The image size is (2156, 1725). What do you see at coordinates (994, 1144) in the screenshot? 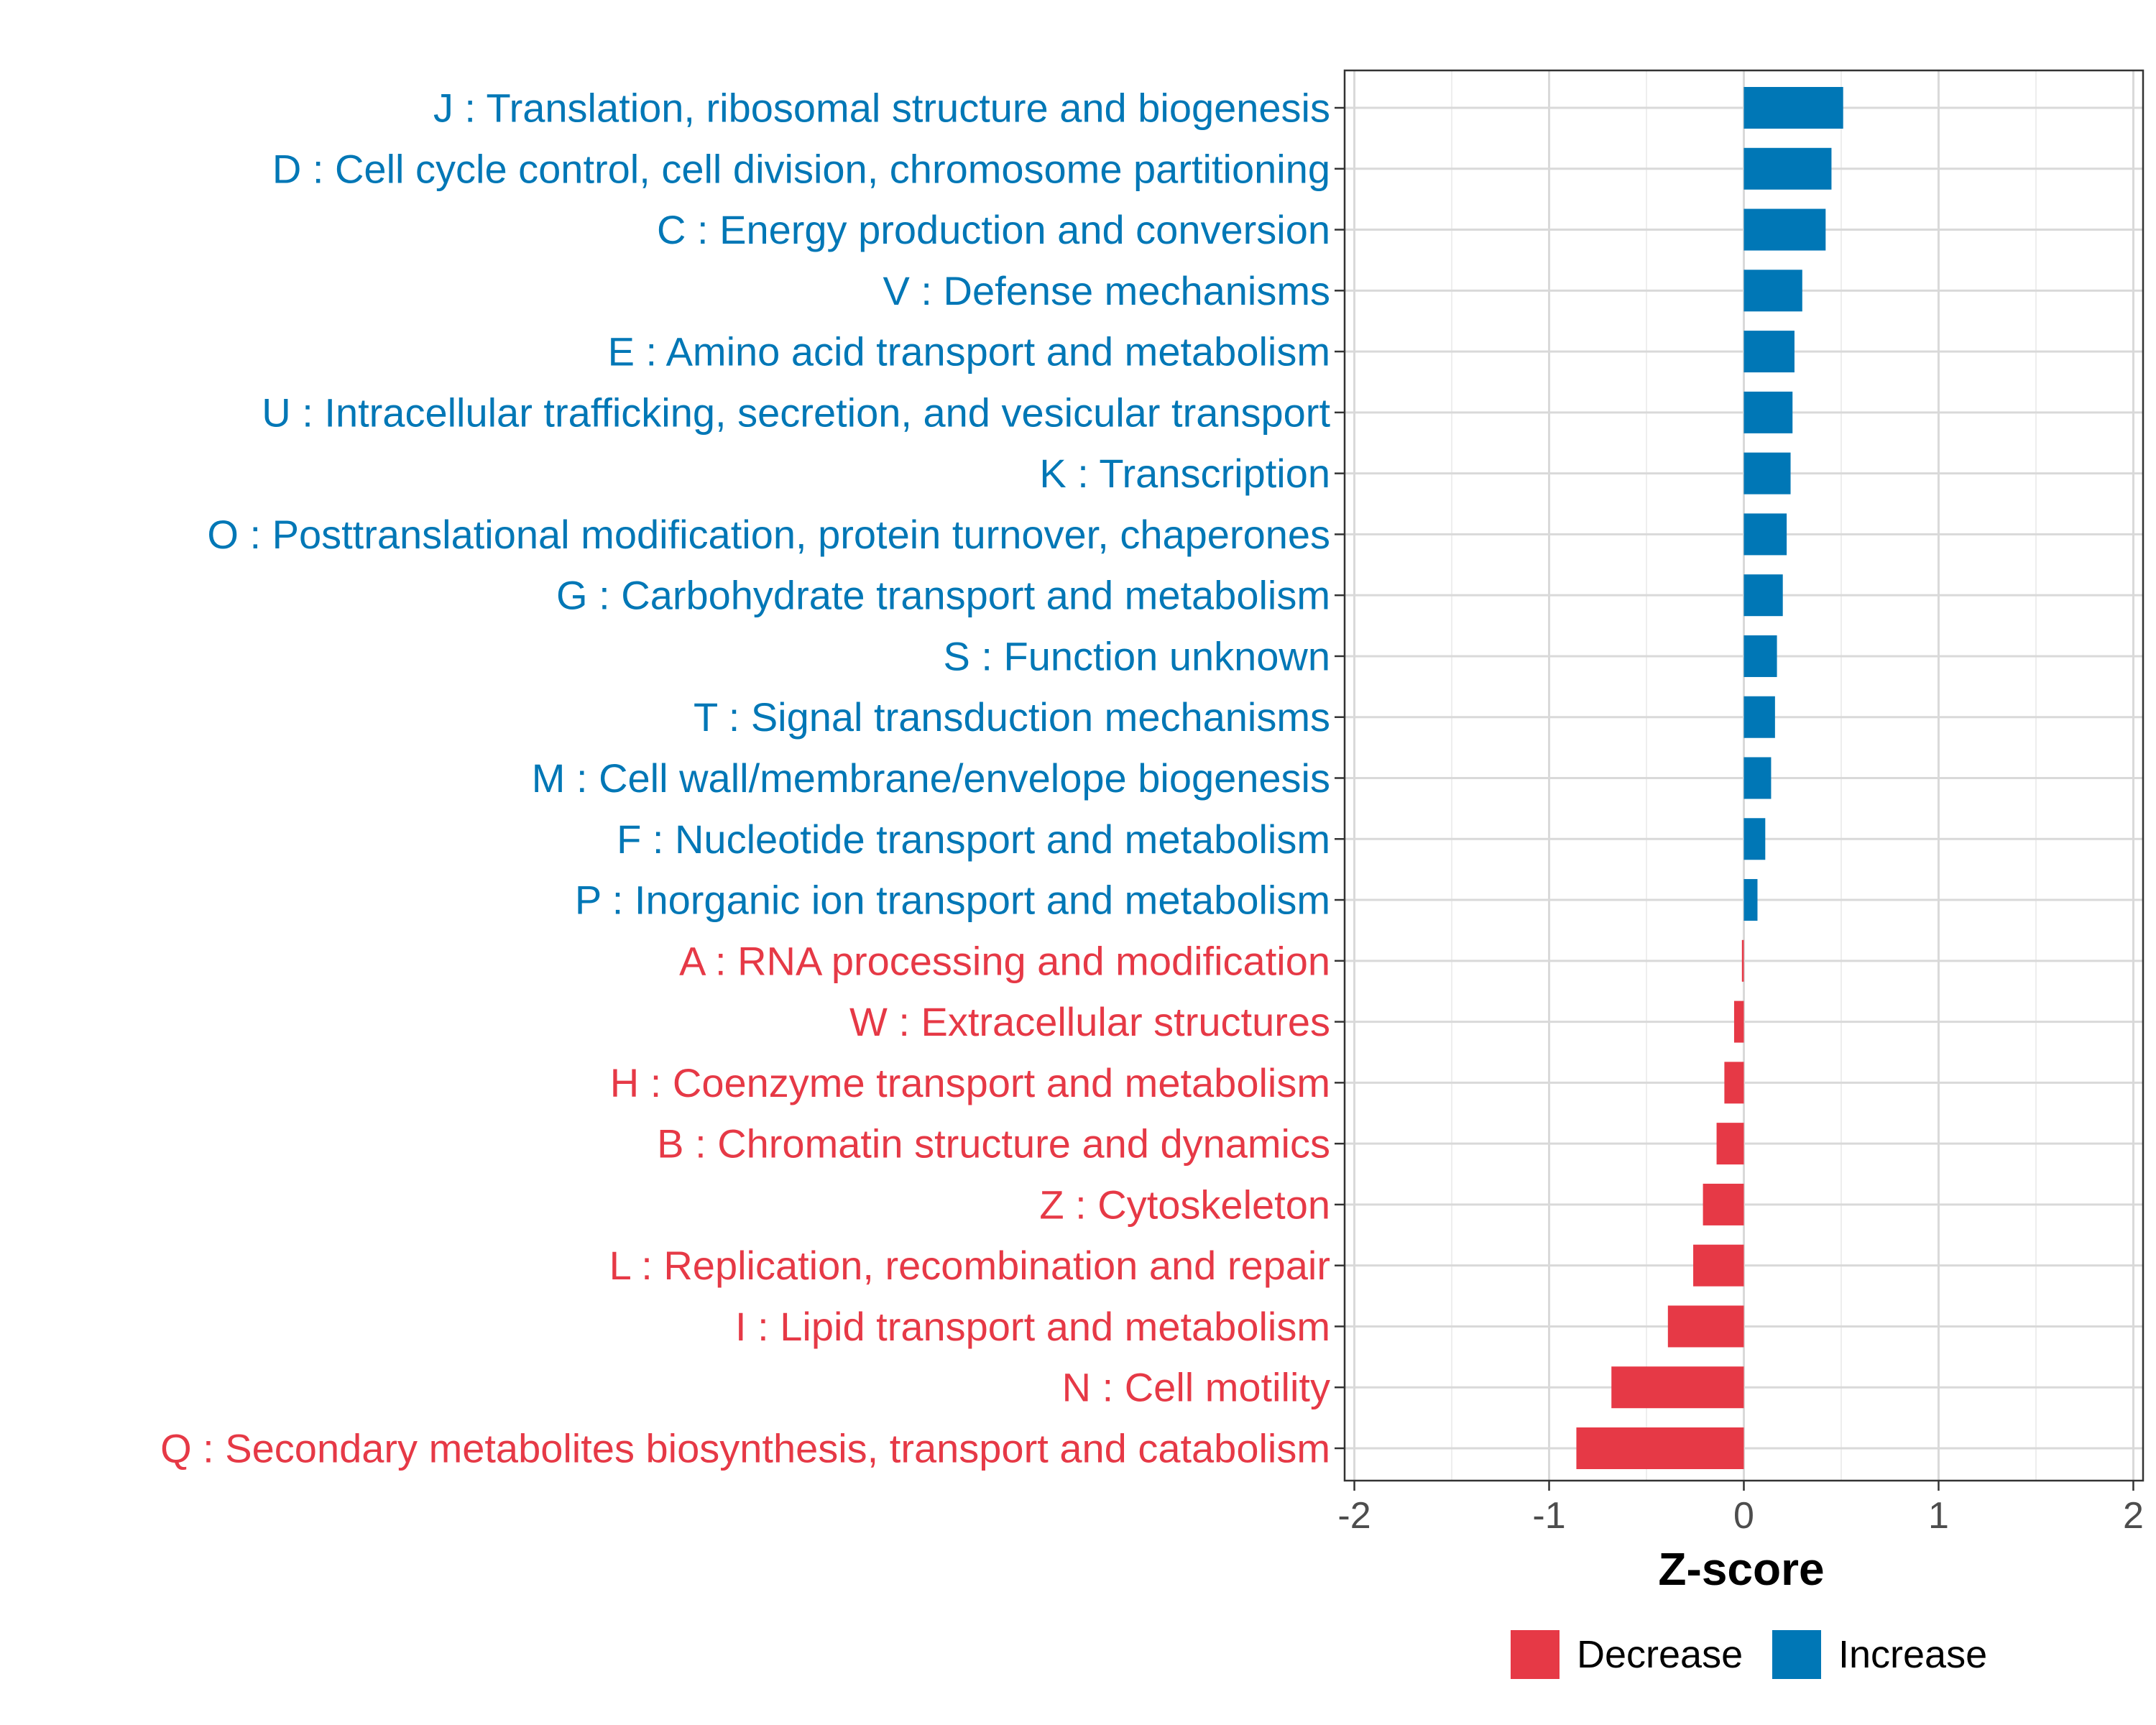
I see `category-label: B : Chromatin structure and dynamics` at bounding box center [994, 1144].